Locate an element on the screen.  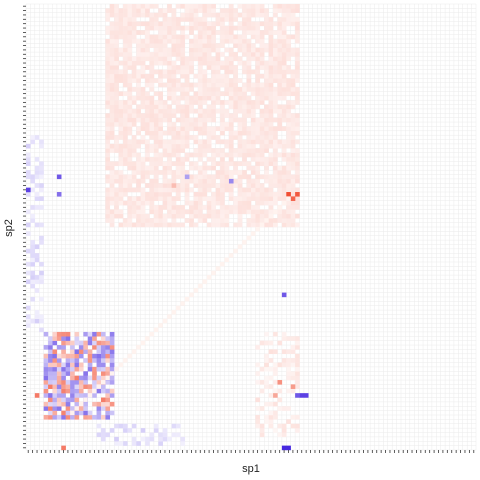
heatmap-cell-accent is located at coordinates (280, 382).